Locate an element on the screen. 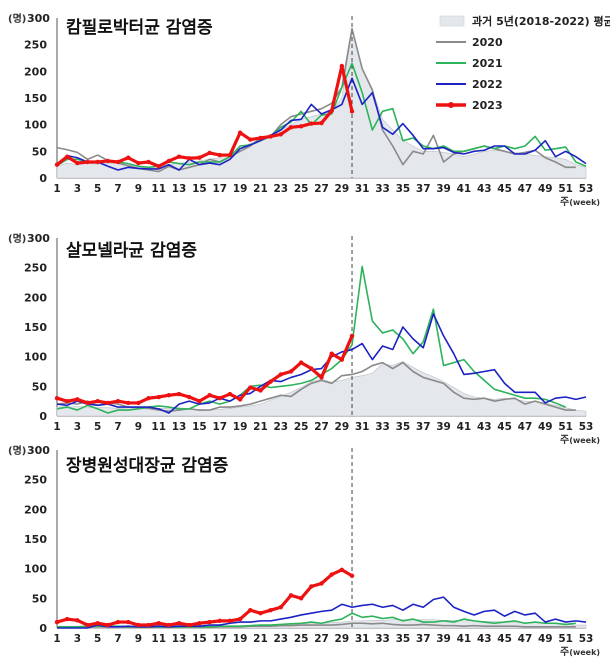  x-tick-label: 27 is located at coordinates (321, 639).